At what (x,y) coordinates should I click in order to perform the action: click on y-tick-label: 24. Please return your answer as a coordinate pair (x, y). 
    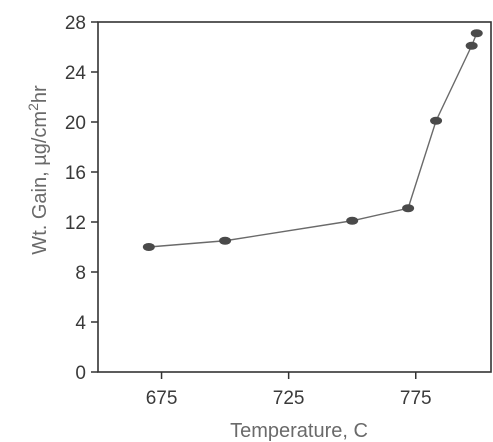
    Looking at the image, I should click on (76, 73).